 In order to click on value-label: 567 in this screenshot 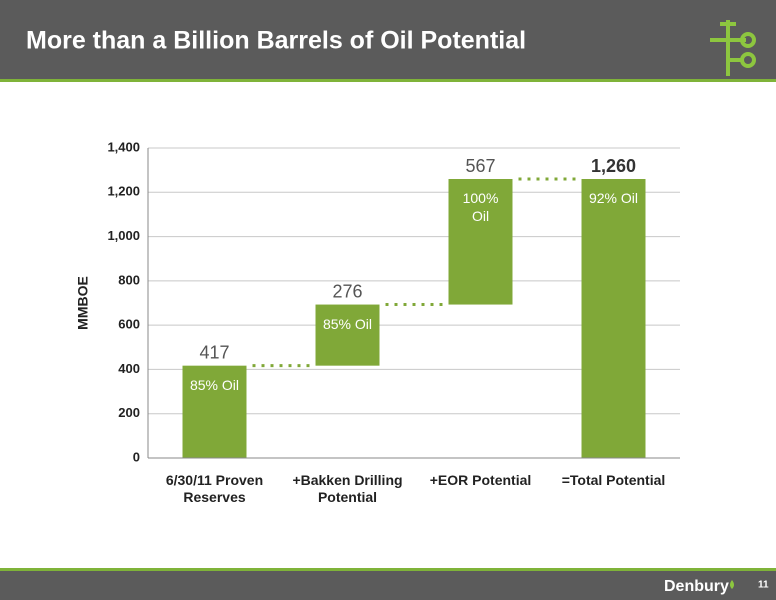, I will do `click(480, 166)`.